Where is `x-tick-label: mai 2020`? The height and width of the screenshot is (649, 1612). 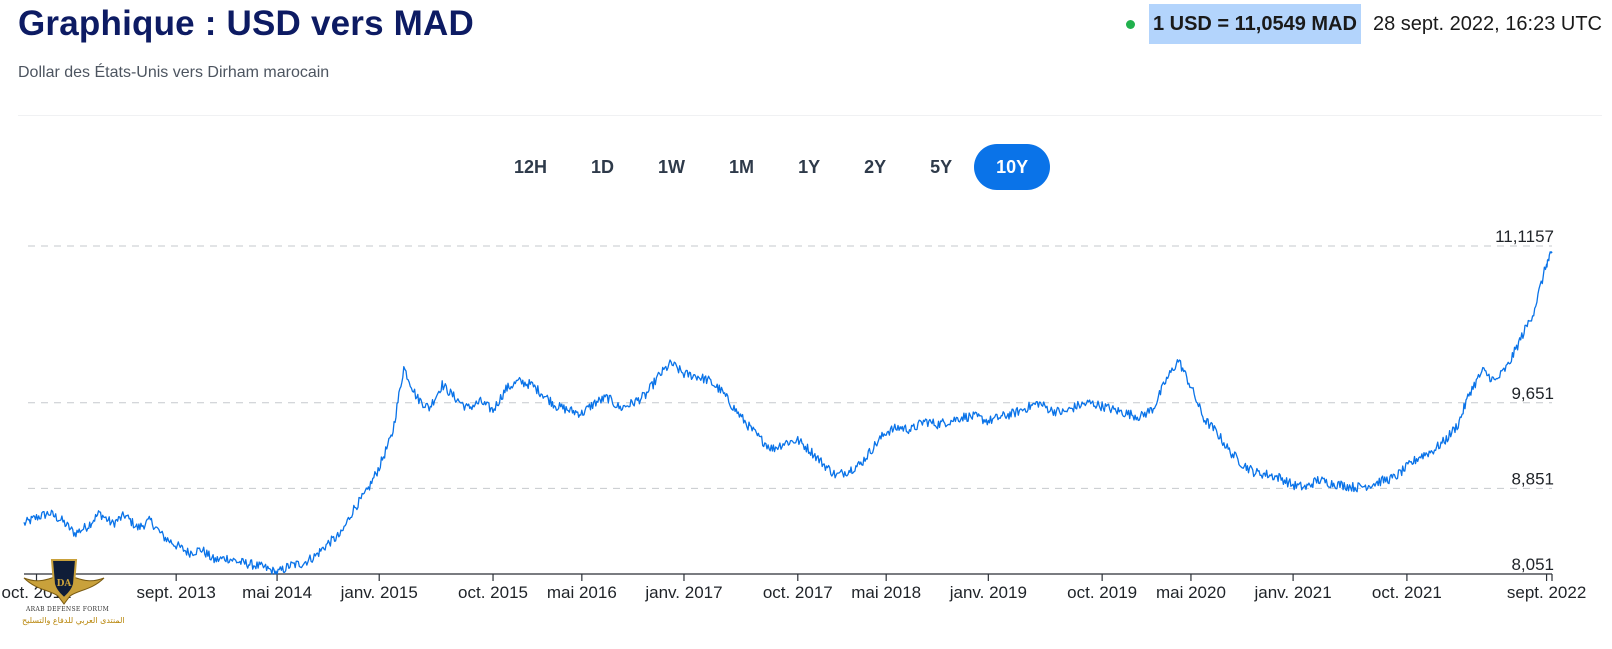 x-tick-label: mai 2020 is located at coordinates (1191, 592).